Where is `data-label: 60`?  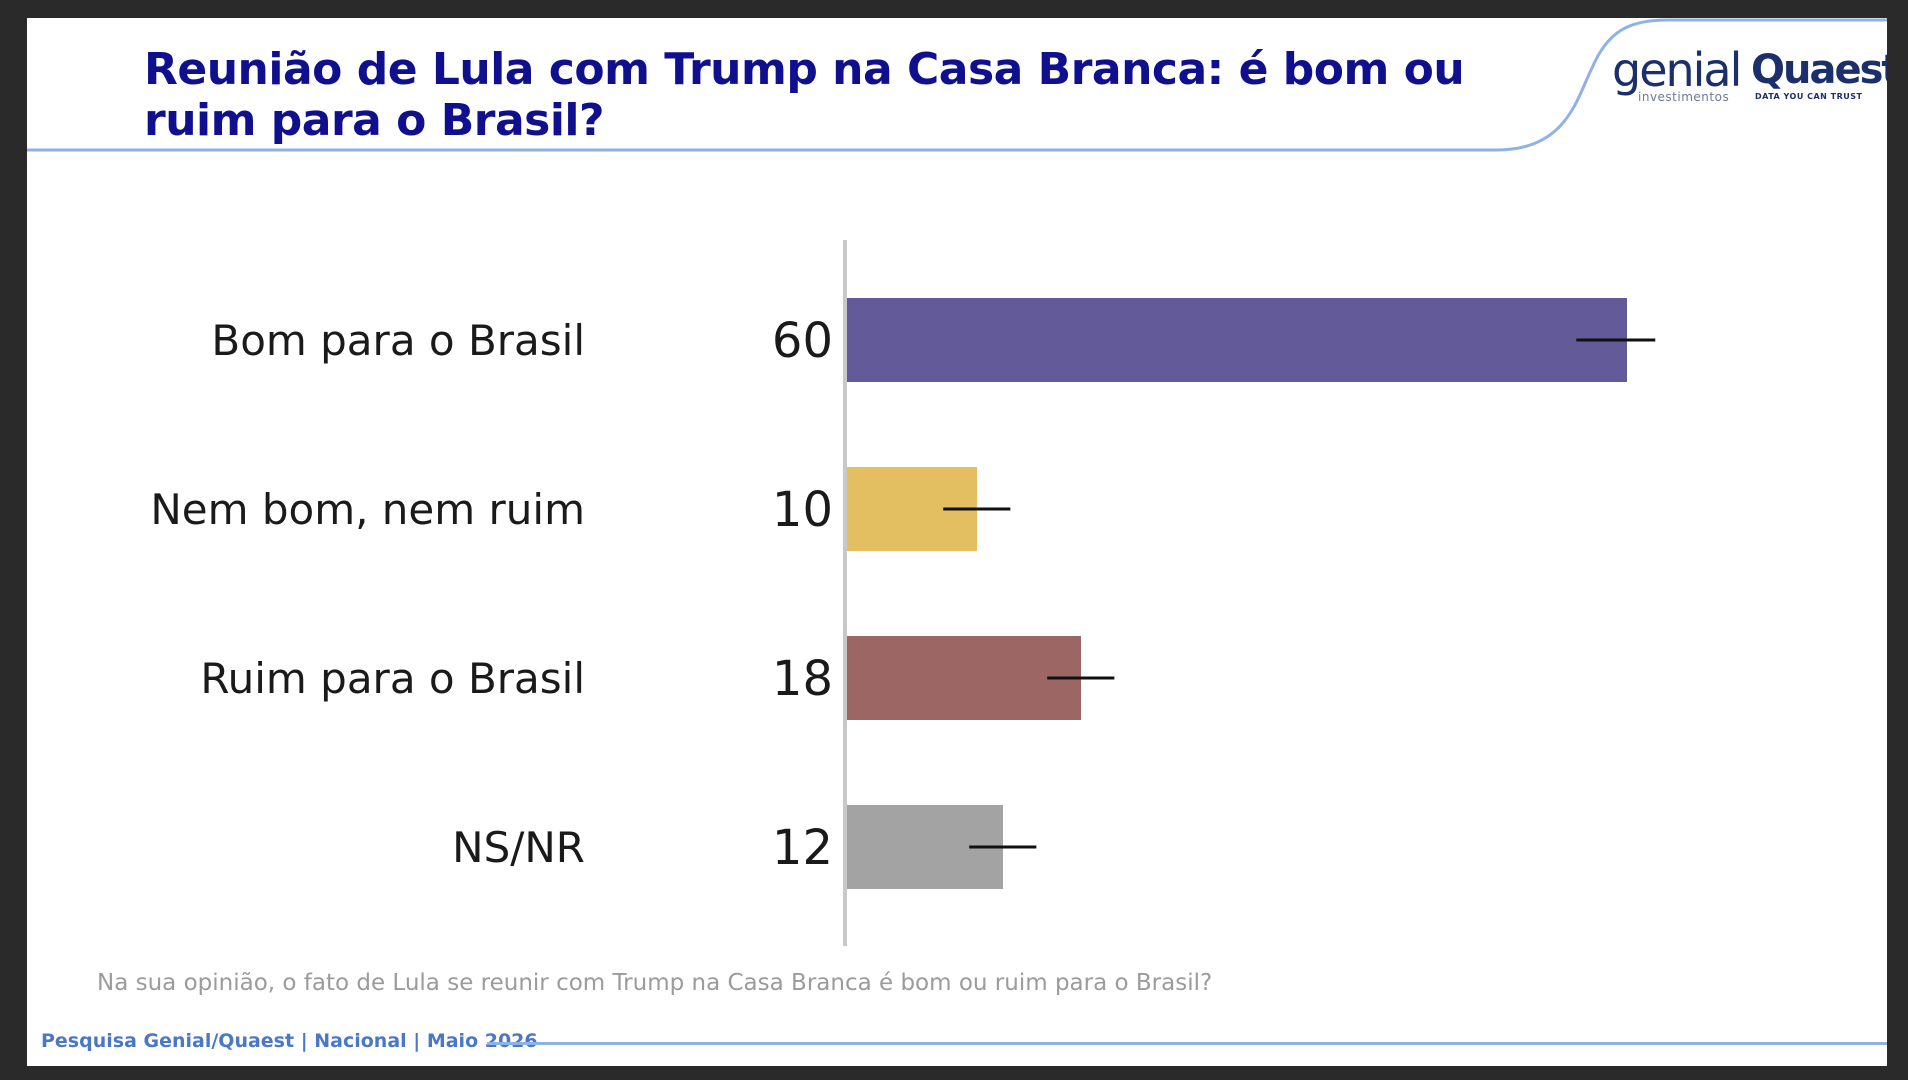
data-label: 60 is located at coordinates (802, 341).